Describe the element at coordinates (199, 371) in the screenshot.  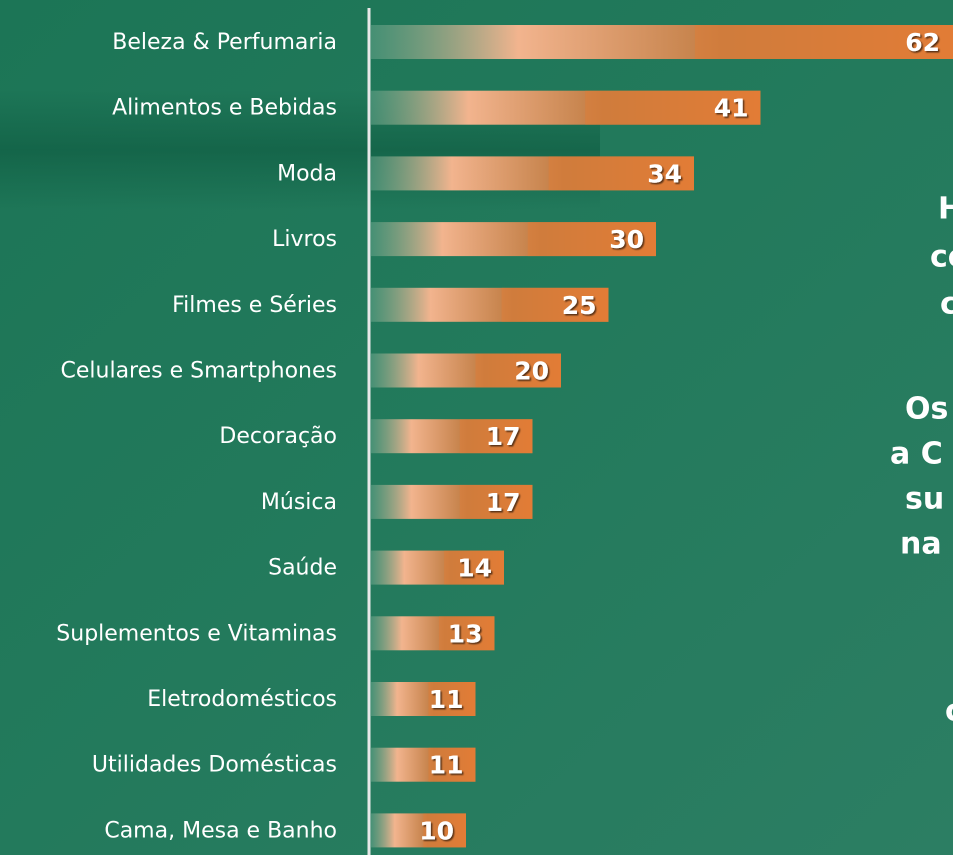
I see `category-label: Celulares e Smartphones` at that location.